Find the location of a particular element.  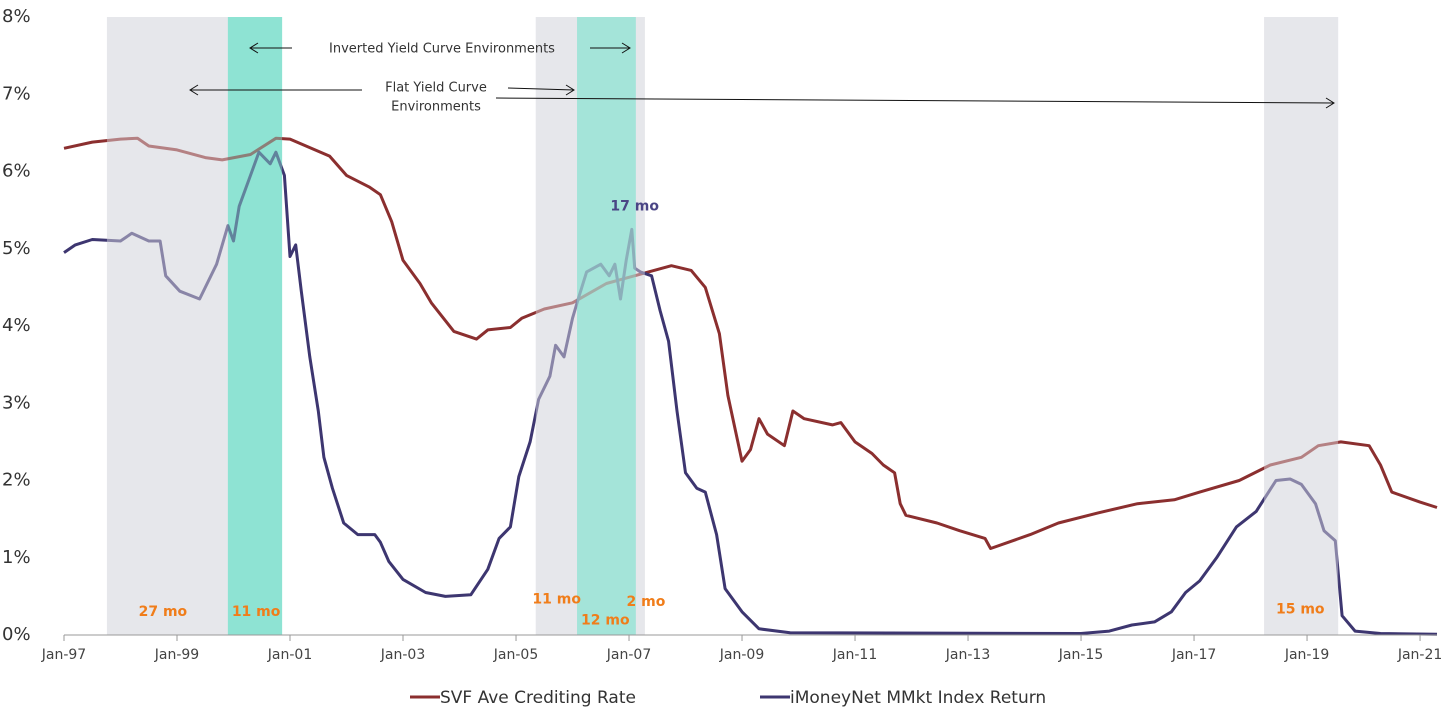

y-tick-label: 4% is located at coordinates (16, 325).